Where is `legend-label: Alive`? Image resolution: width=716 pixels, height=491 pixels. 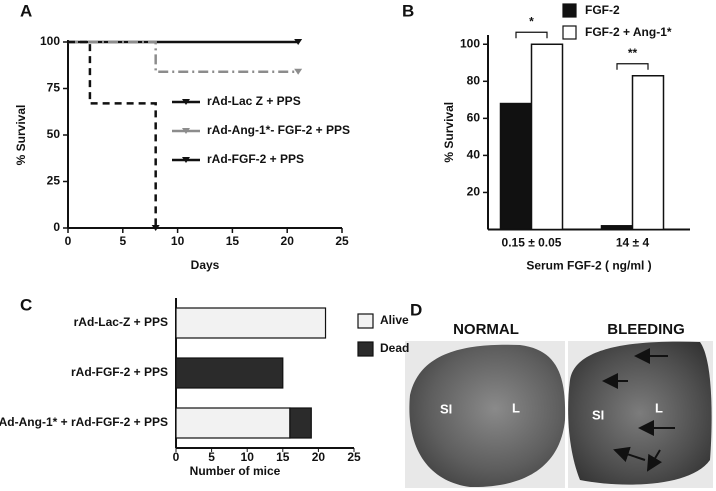 legend-label: Alive is located at coordinates (394, 320).